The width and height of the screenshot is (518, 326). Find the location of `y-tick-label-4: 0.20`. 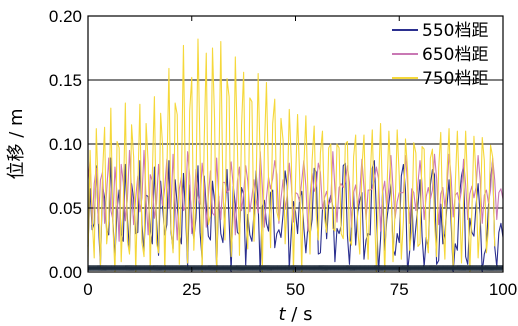

y-tick-label-4: 0.20 is located at coordinates (65, 16).